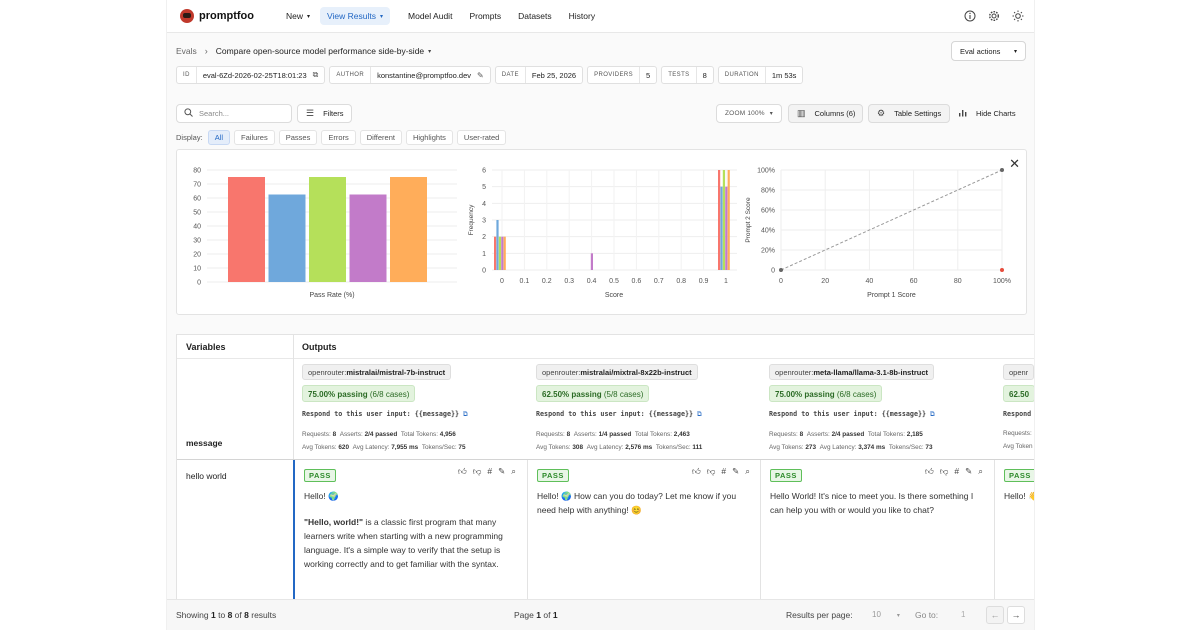 The height and width of the screenshot is (630, 1200). Describe the element at coordinates (748, 220) in the screenshot. I see `y-axis-label: Prompt 2 Score` at that location.